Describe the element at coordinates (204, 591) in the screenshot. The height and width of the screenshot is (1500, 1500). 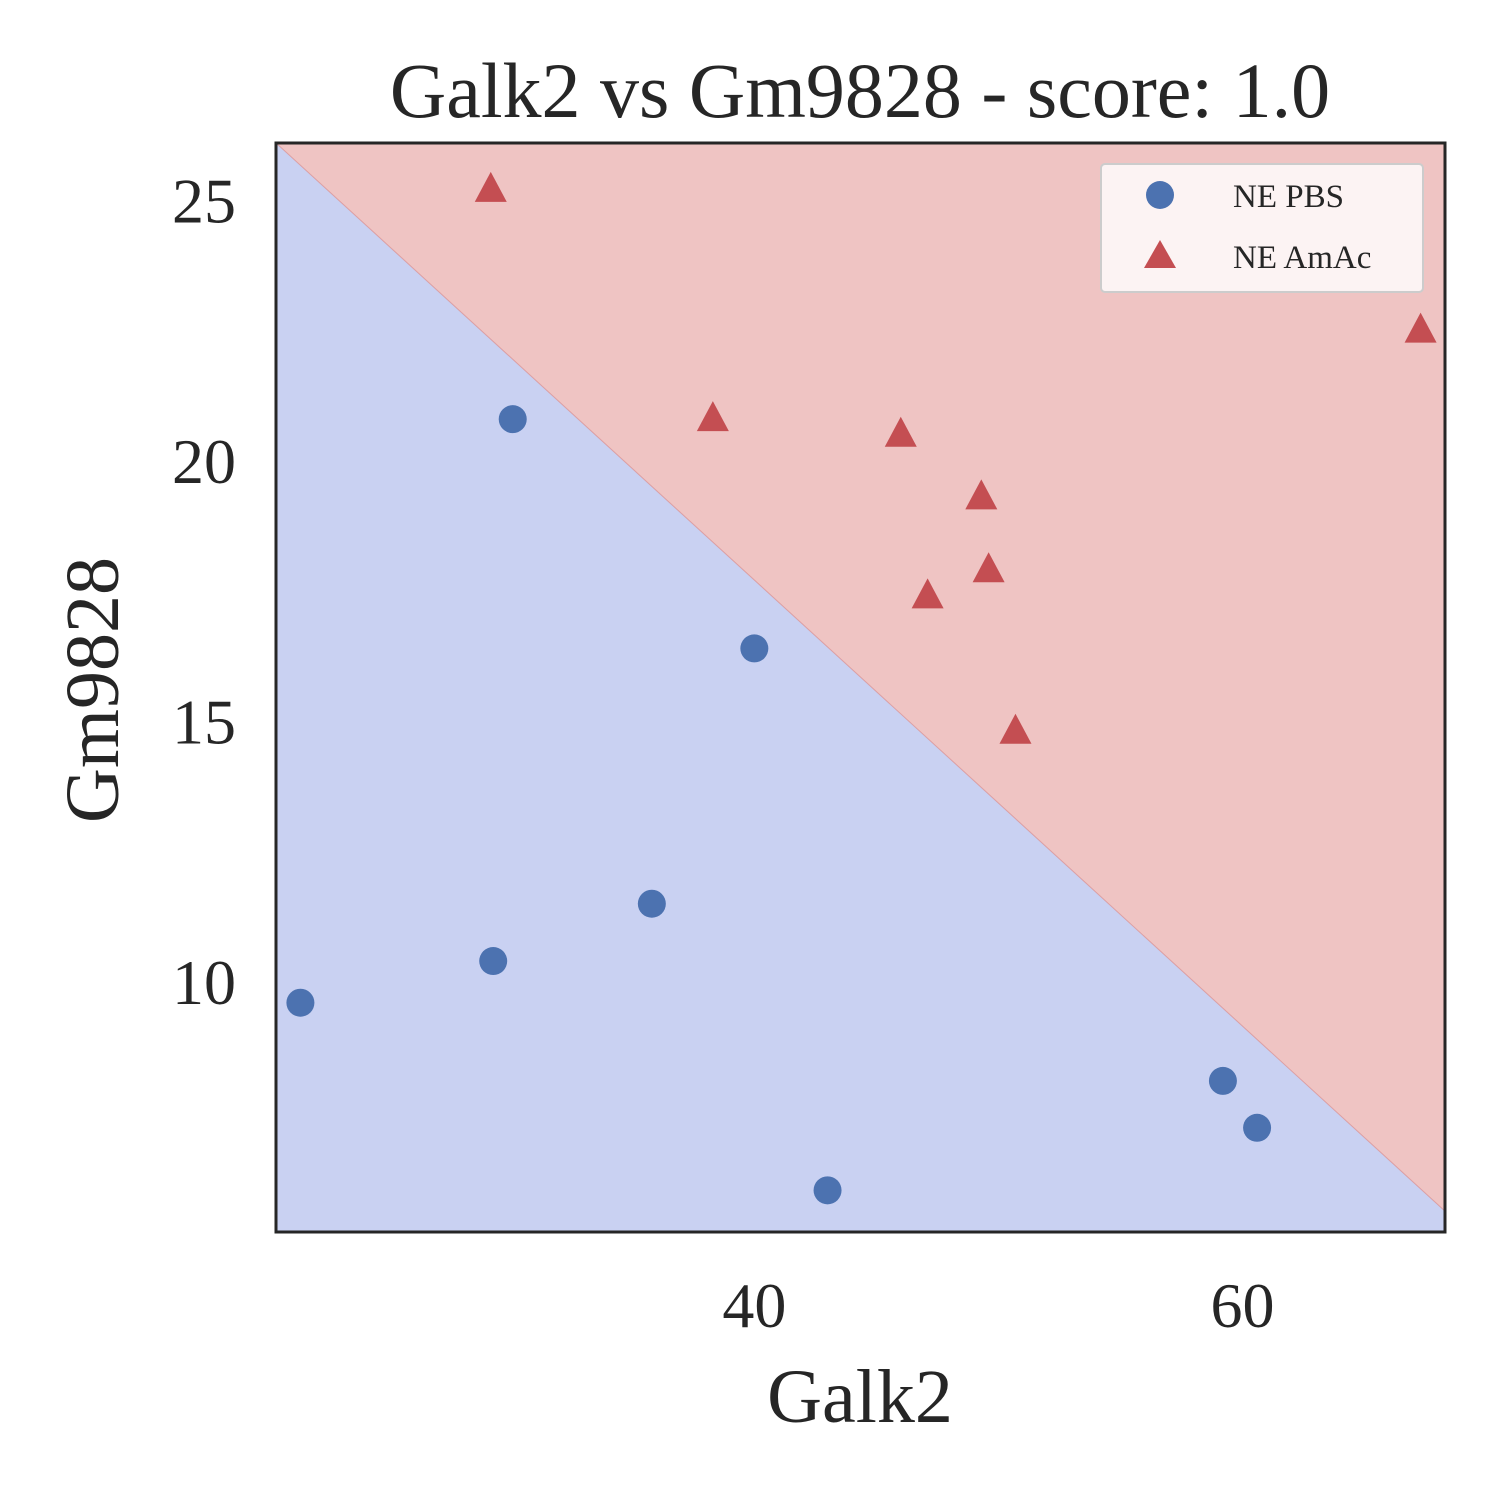
I see `y-axis-ticks: 10 15 20 25` at that location.